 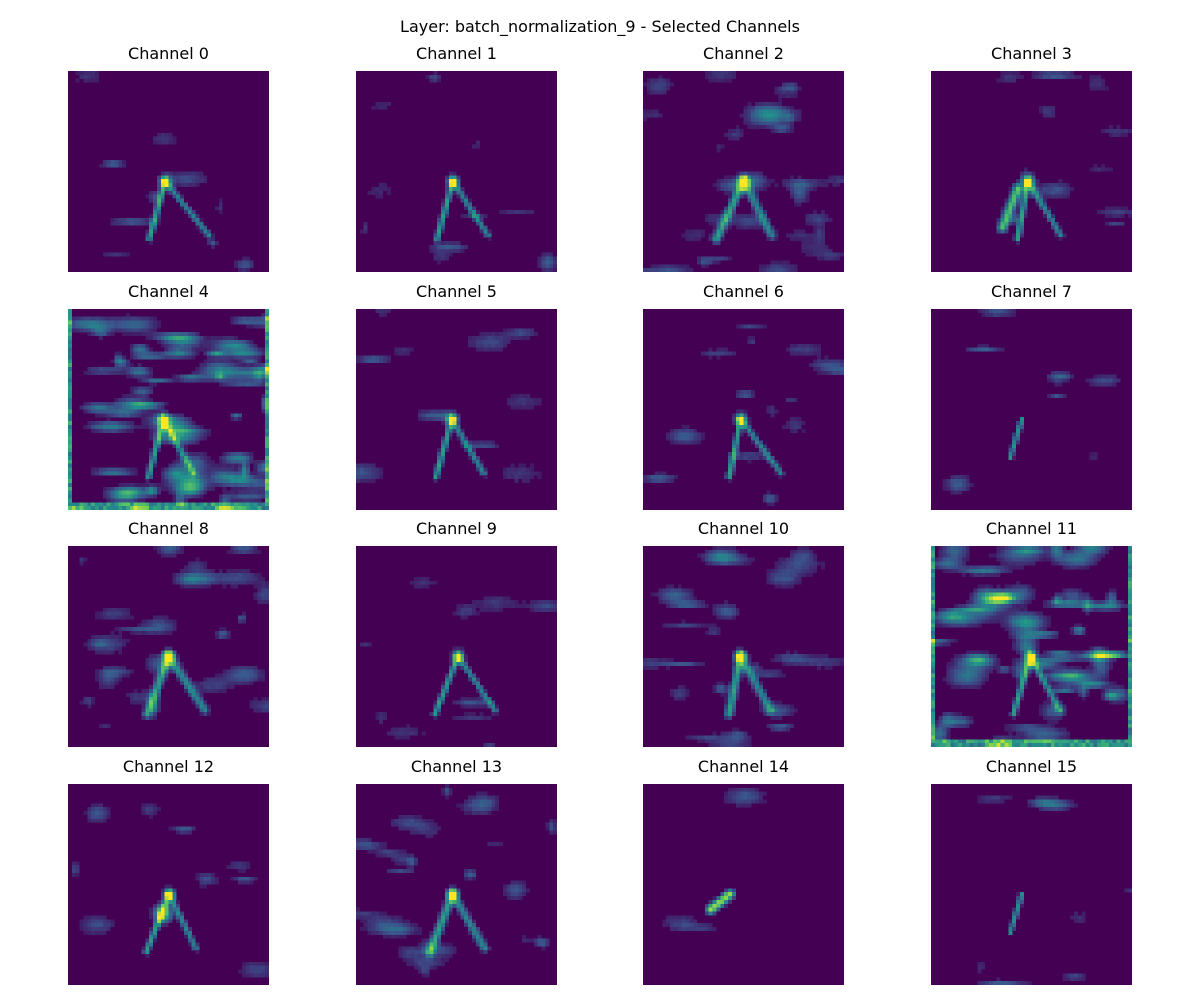 What do you see at coordinates (743, 53) in the screenshot?
I see `channel-title: Channel 2` at bounding box center [743, 53].